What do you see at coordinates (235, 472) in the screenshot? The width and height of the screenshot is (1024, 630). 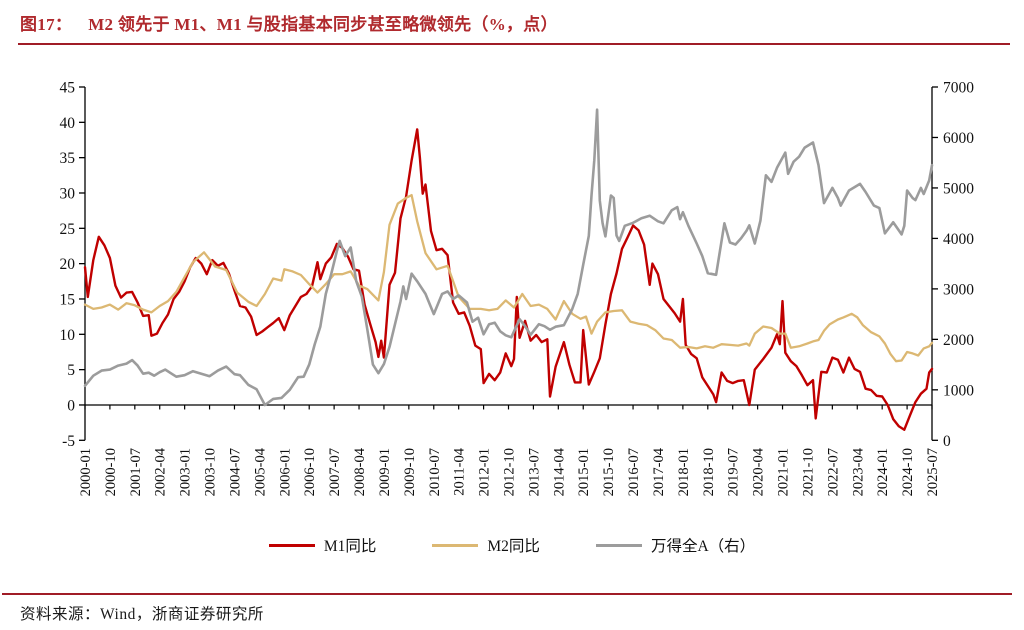 I see `x-axis-tick-label: 2004-07` at bounding box center [235, 472].